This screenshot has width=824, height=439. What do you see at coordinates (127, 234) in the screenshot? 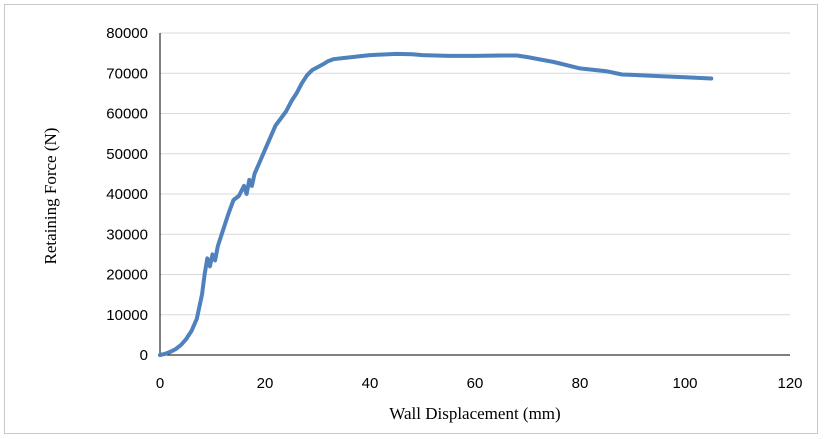
I see `y-tick-label: 30000` at bounding box center [127, 234].